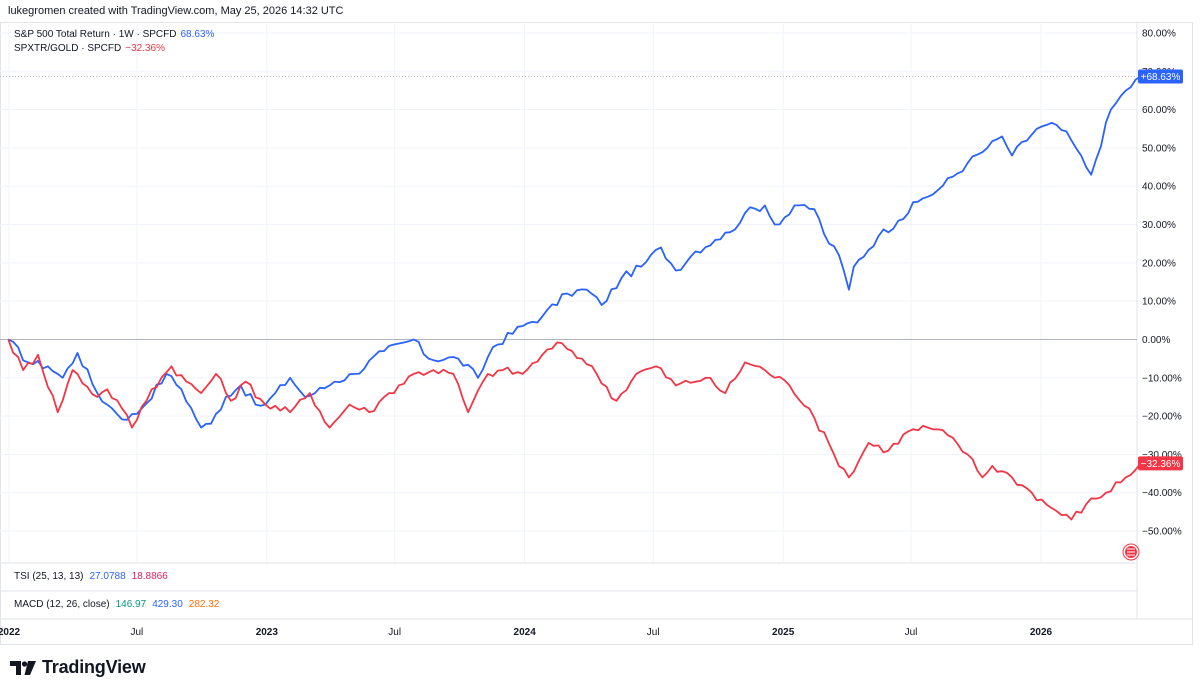 This screenshot has width=1200, height=692. I want to click on tradingview-logo-icon, so click(23, 667).